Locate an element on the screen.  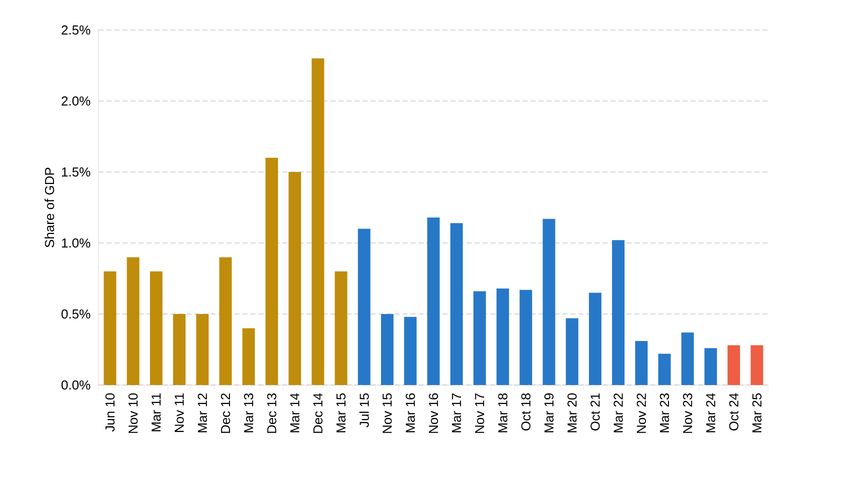
y-tick-label: 1.0% is located at coordinates (76, 243).